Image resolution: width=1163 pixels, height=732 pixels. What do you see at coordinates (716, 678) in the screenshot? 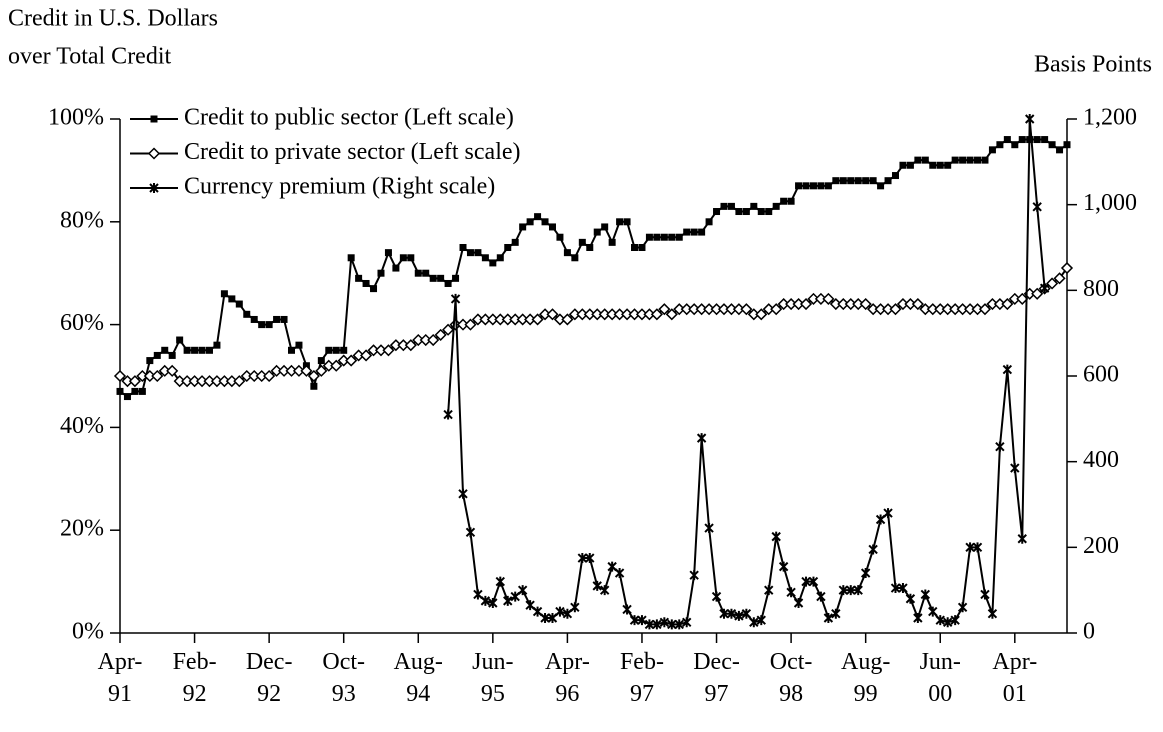
I see `x-tick-label: Dec- 97` at bounding box center [716, 678].